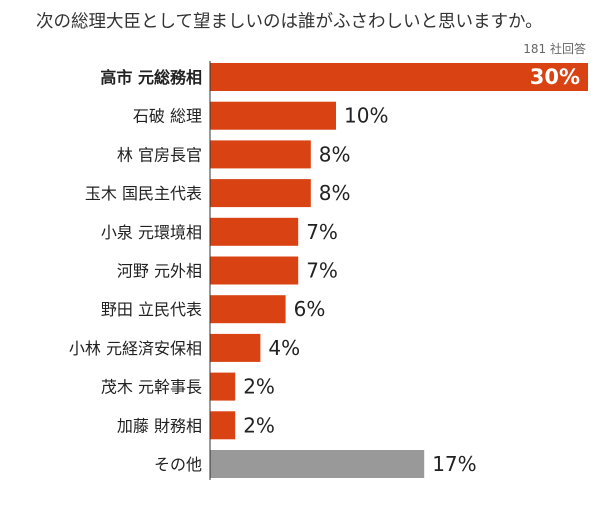 The image size is (600, 510). I want to click on category-label-8: 茂木 元幹事長, so click(151, 387).